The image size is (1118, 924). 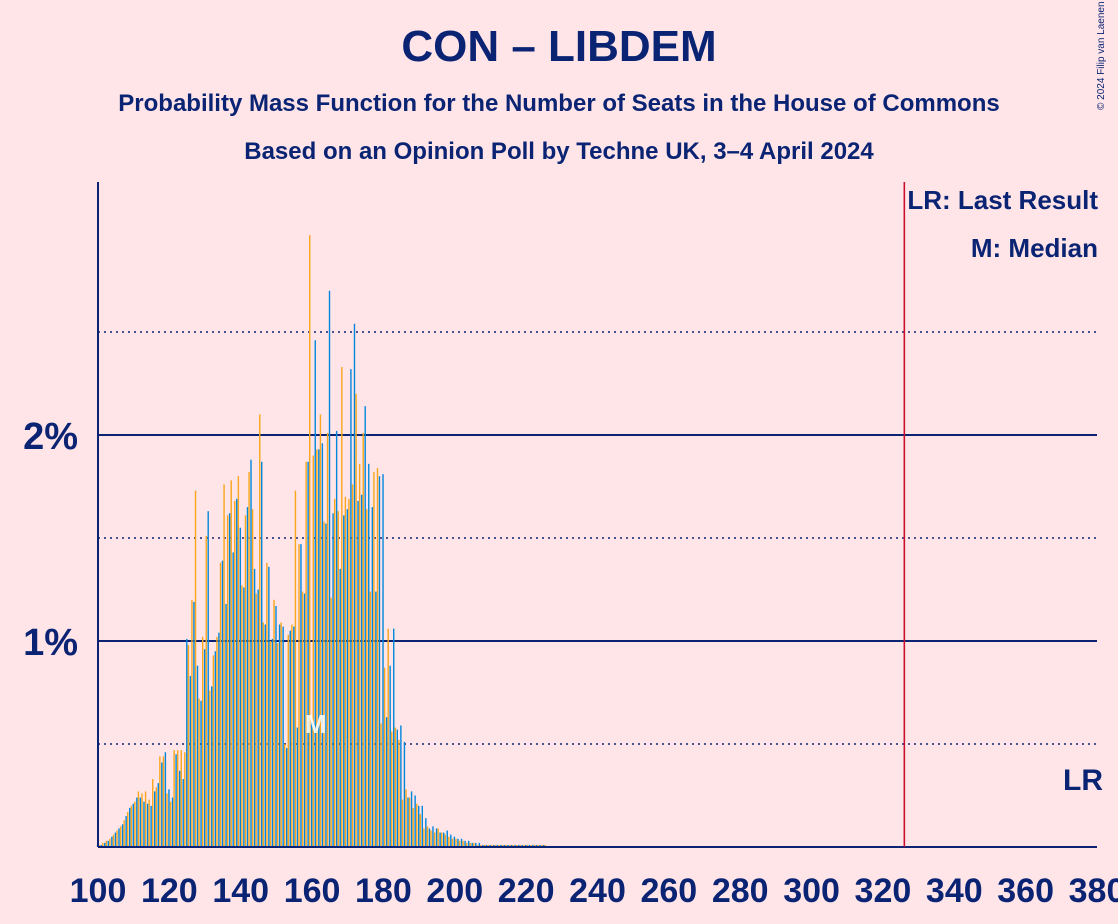 I want to click on x-tick-label: 100, so click(x=98, y=891).